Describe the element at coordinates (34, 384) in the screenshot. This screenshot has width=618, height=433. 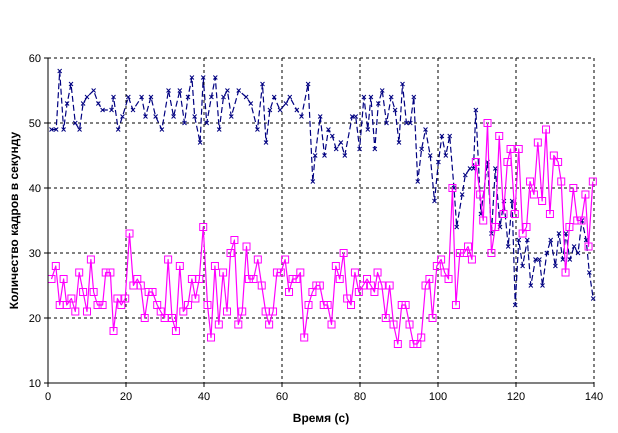
I see `y-tick-label: 10` at that location.